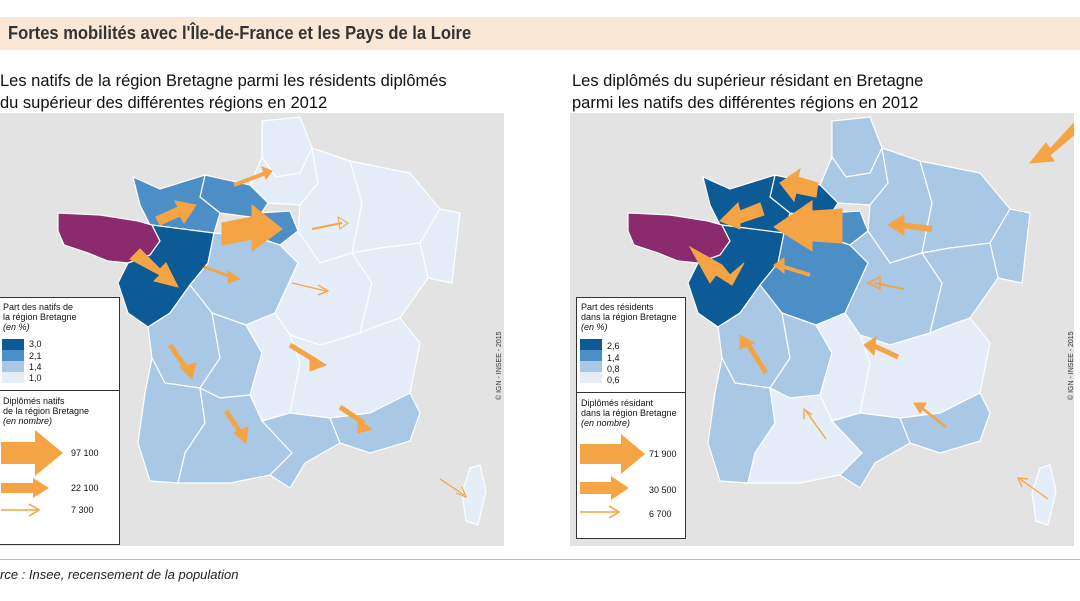 Image resolution: width=1080 pixels, height=601 pixels. I want to click on left-legend-share-value-3: 1,4, so click(35, 367).